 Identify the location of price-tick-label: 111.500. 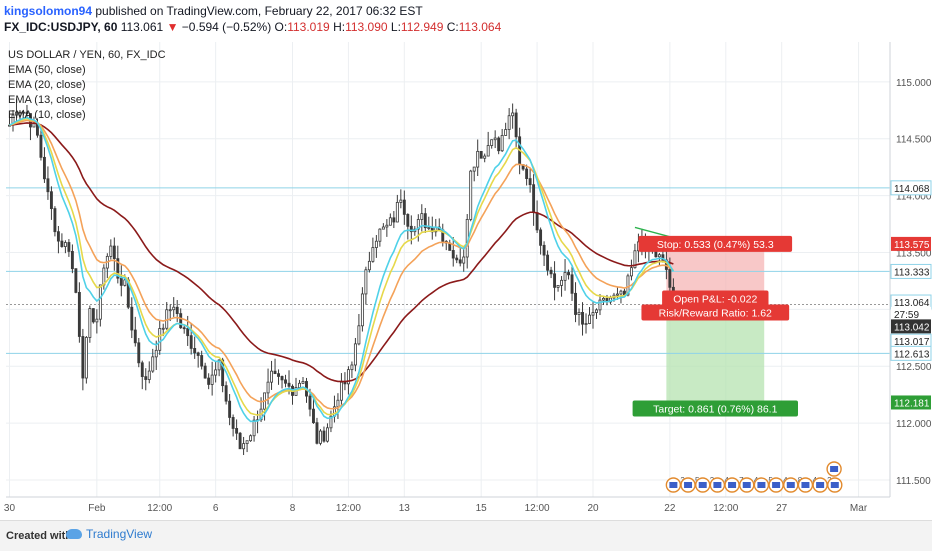
(913, 481).